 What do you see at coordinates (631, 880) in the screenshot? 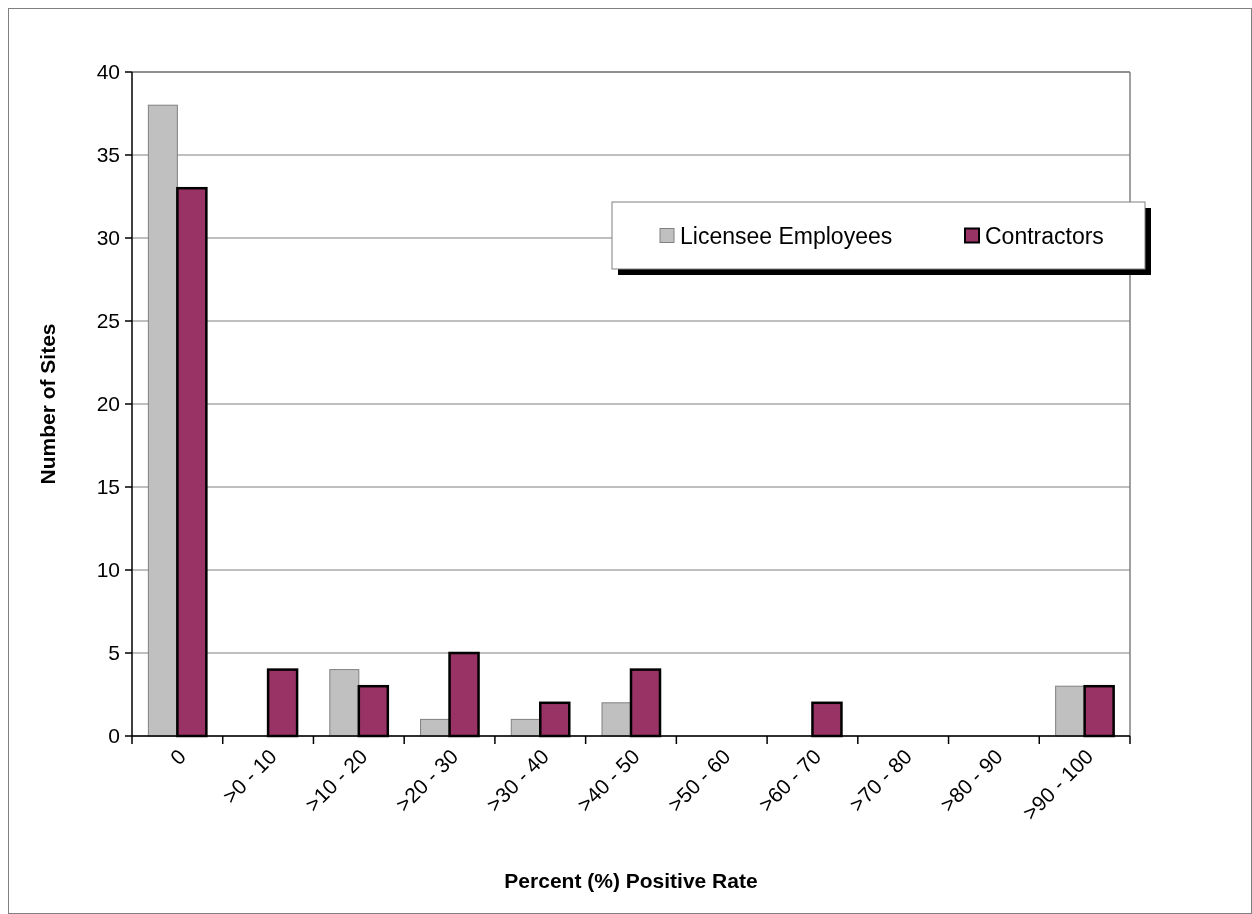
I see `x-axis-title: Percent (%) Positive Rate` at bounding box center [631, 880].